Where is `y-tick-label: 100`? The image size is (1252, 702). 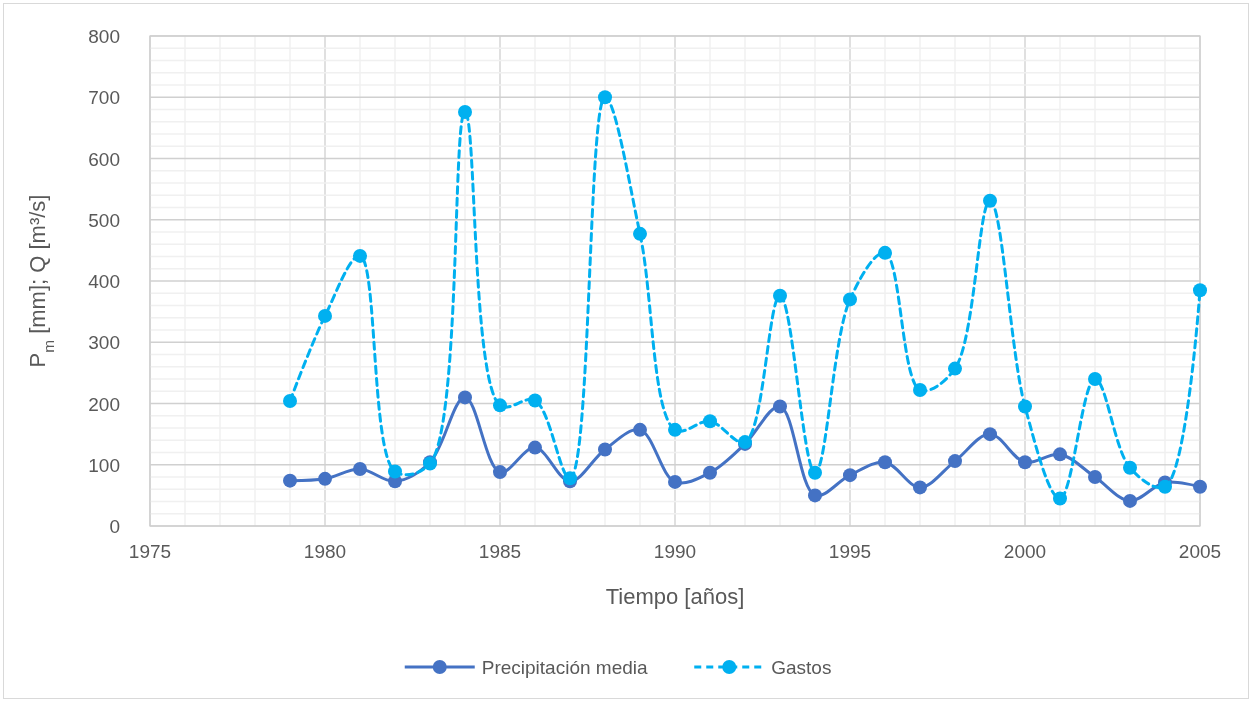 y-tick-label: 100 is located at coordinates (104, 465).